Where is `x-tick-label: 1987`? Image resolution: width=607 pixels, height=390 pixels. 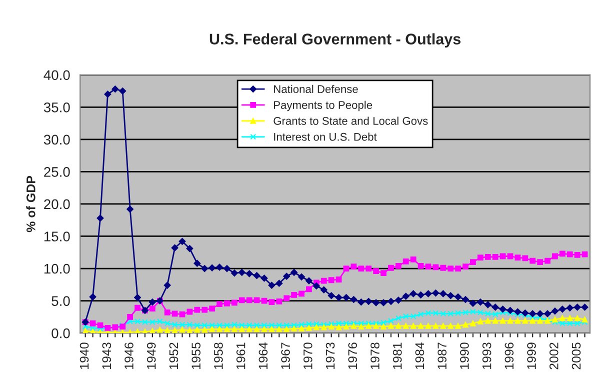
x-tick-label: 1987 is located at coordinates (442, 355).